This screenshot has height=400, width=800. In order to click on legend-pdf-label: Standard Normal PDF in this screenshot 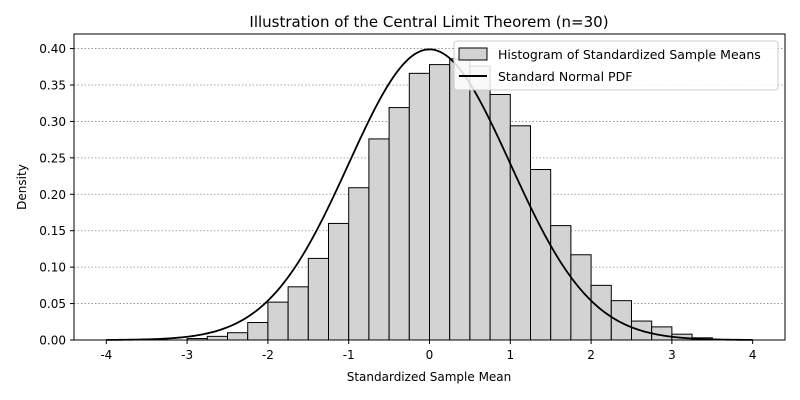, I will do `click(565, 76)`.